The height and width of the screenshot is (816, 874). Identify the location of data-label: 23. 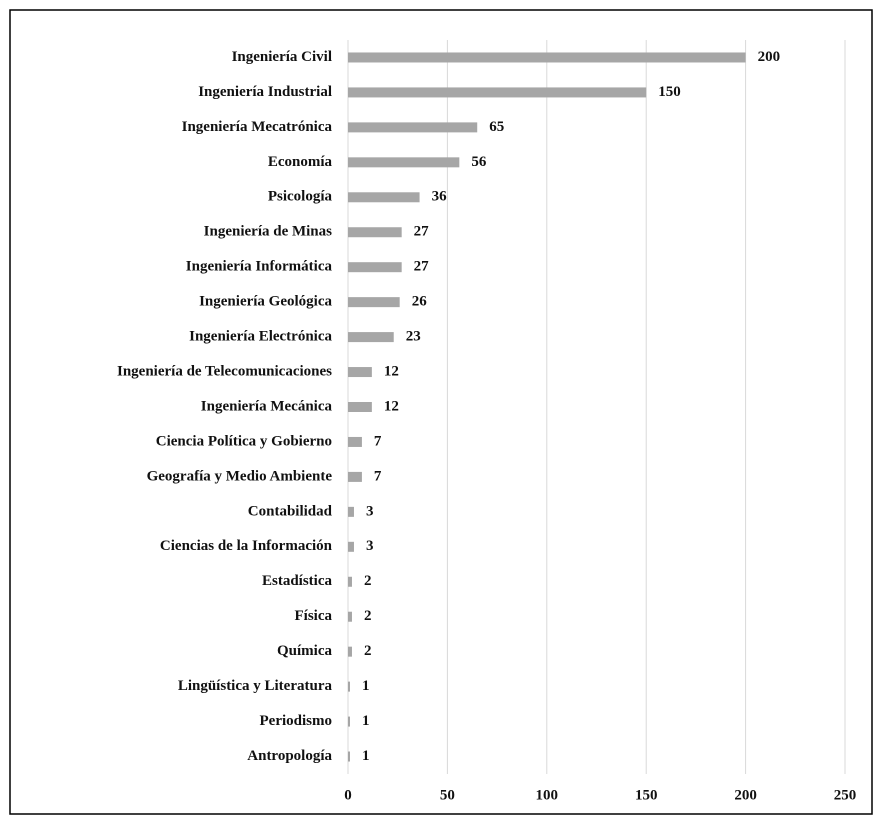
(413, 337).